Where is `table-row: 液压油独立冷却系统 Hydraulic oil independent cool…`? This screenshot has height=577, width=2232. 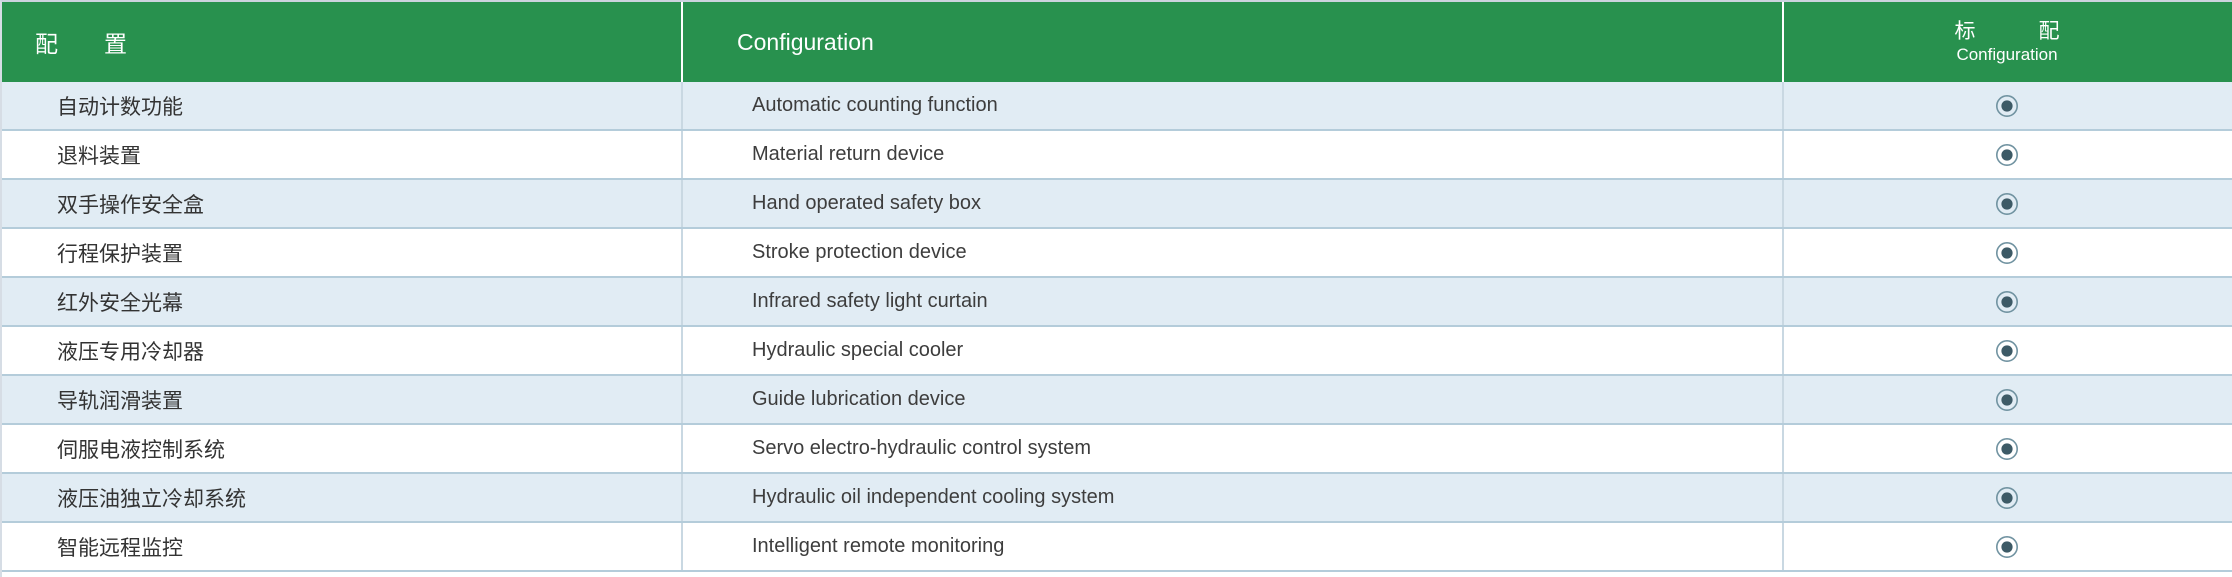
table-row: 液压油独立冷却系统 Hydraulic oil independent cool… is located at coordinates (1117, 498).